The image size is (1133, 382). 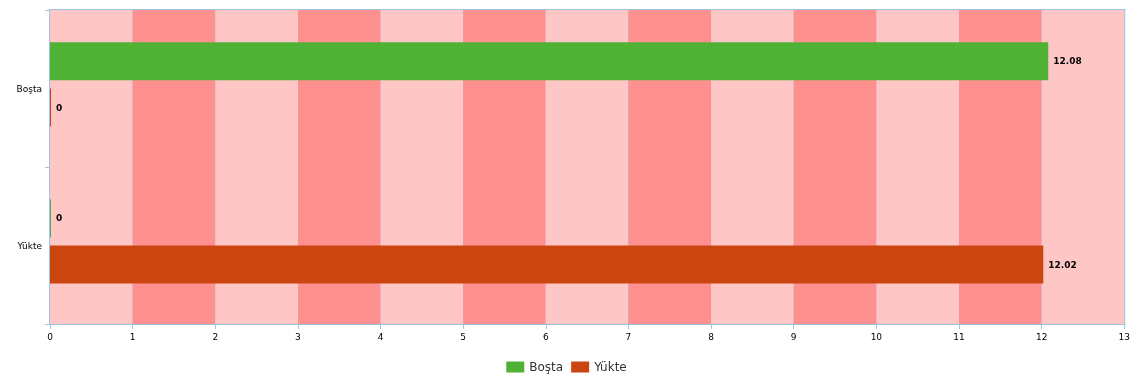 What do you see at coordinates (132, 336) in the screenshot?
I see `x-tick-label: 1` at bounding box center [132, 336].